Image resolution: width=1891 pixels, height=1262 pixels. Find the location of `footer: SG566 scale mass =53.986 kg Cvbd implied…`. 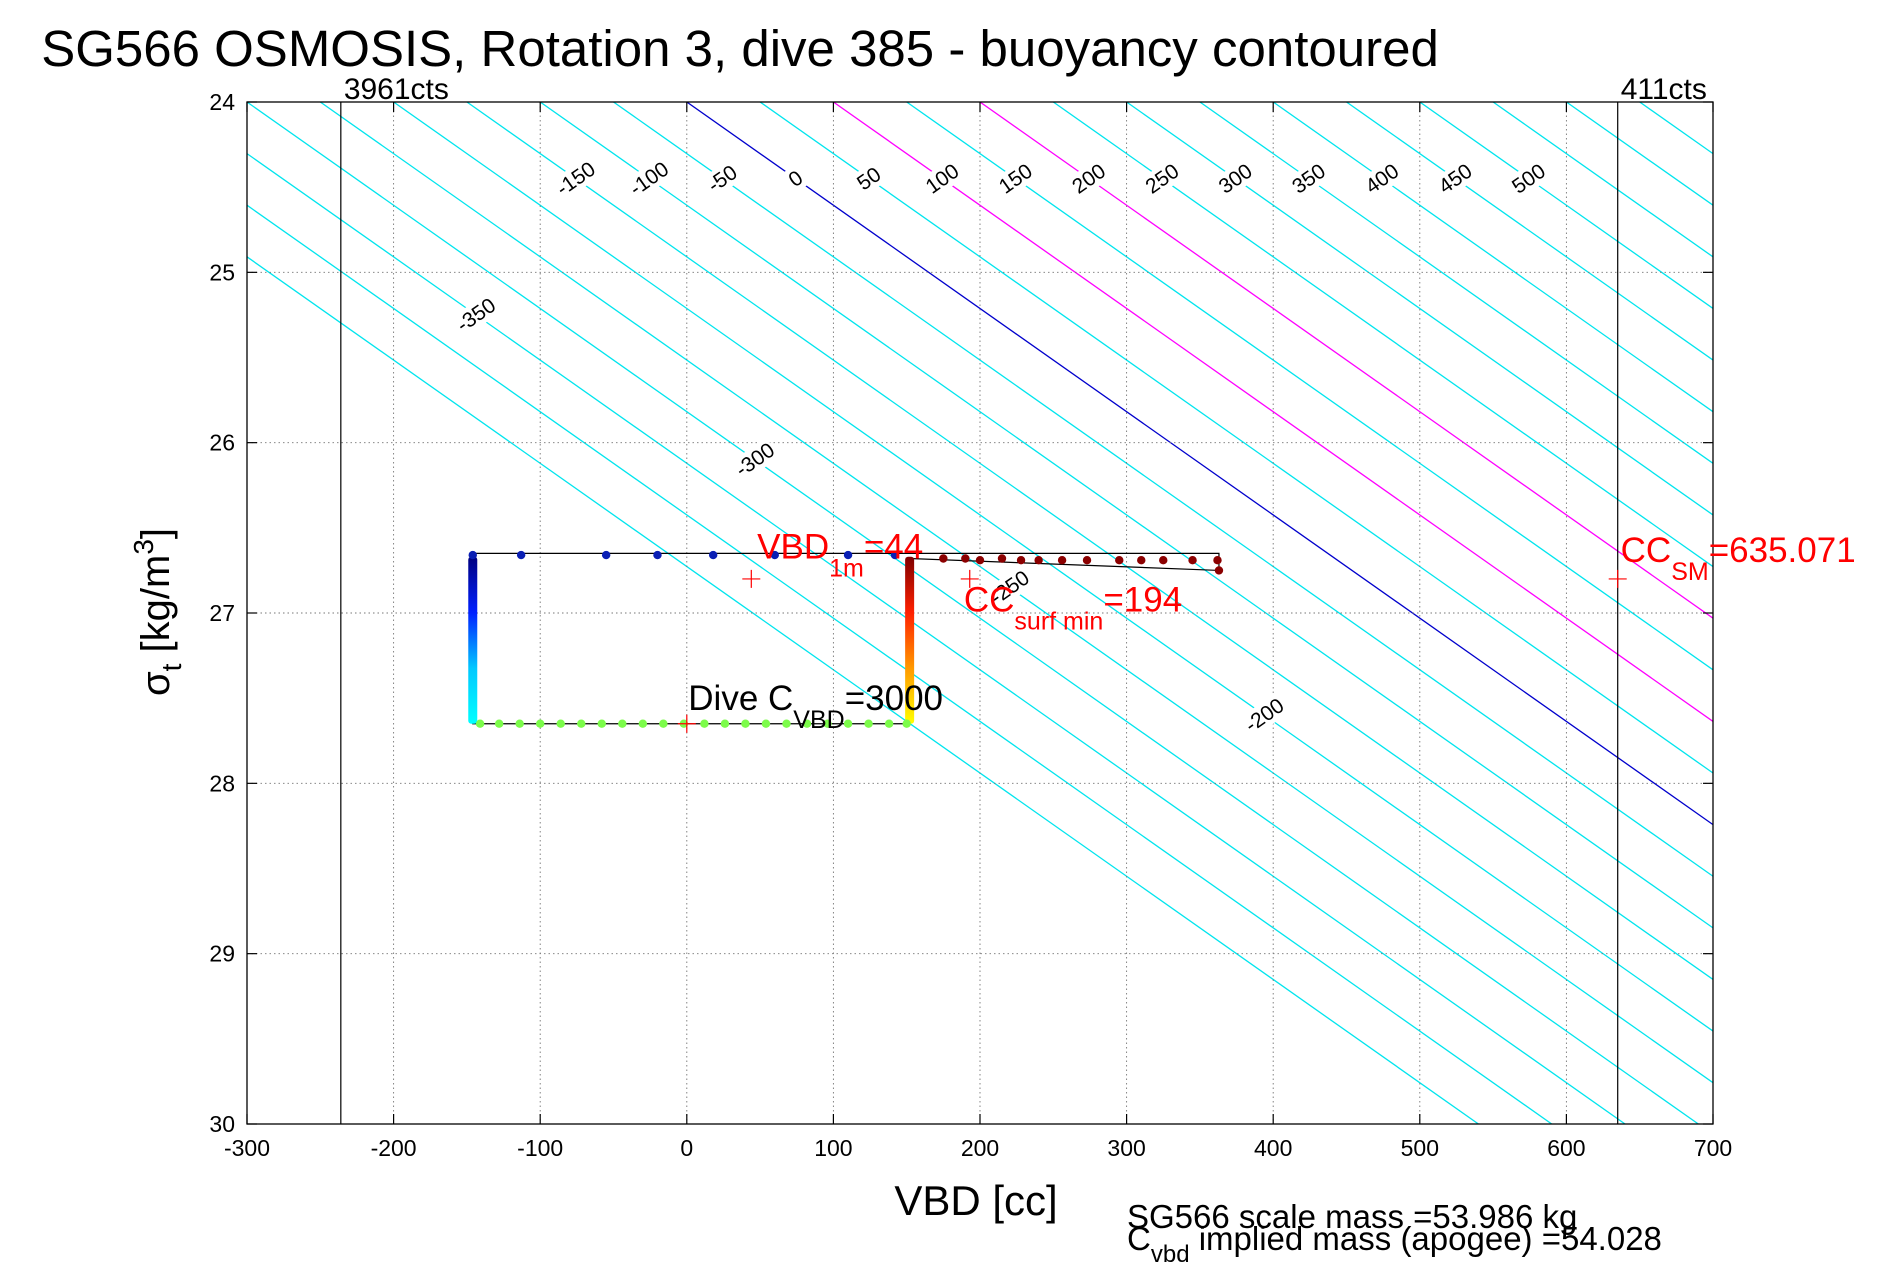

footer: SG566 scale mass =53.986 kg Cvbd implied… is located at coordinates (1394, 1230).